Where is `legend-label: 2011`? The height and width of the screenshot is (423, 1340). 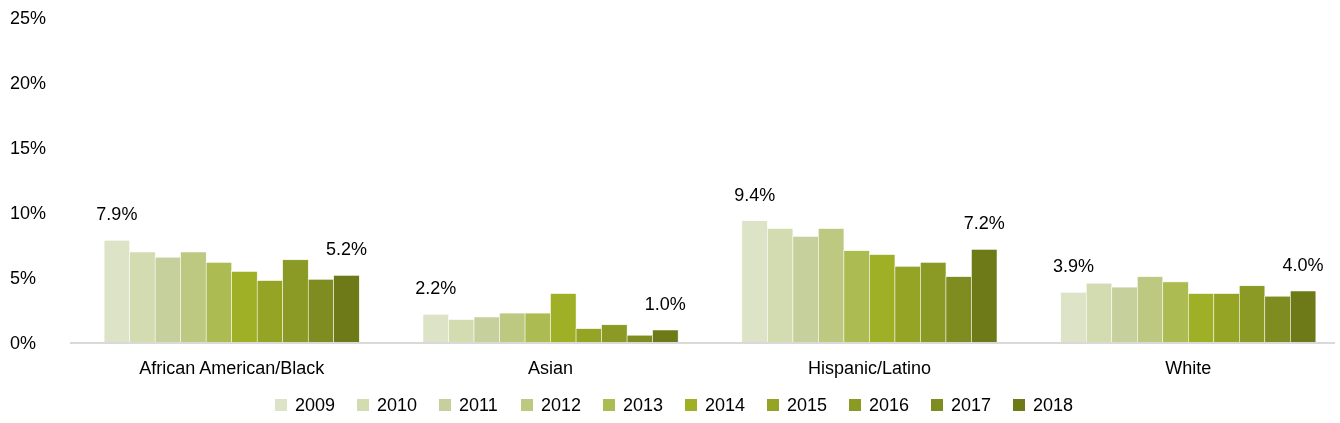 legend-label: 2011 is located at coordinates (478, 405).